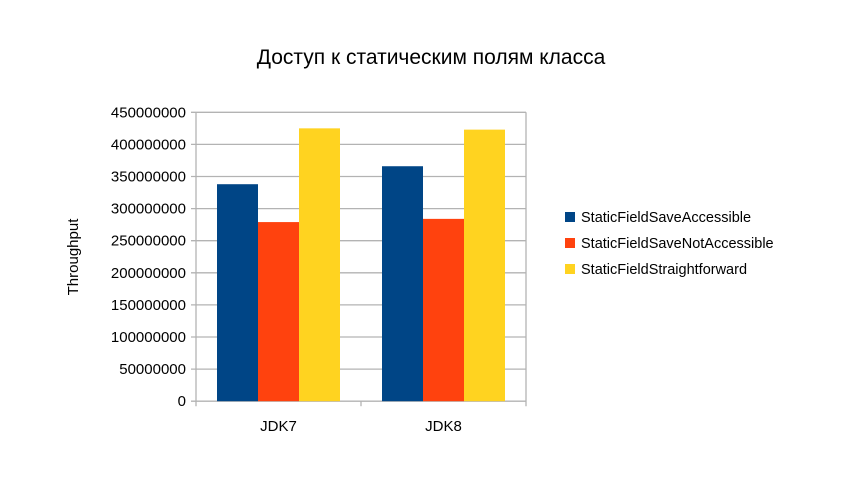 The height and width of the screenshot is (488, 868). Describe the element at coordinates (443, 426) in the screenshot. I see `x-tick-label: JDK8` at that location.